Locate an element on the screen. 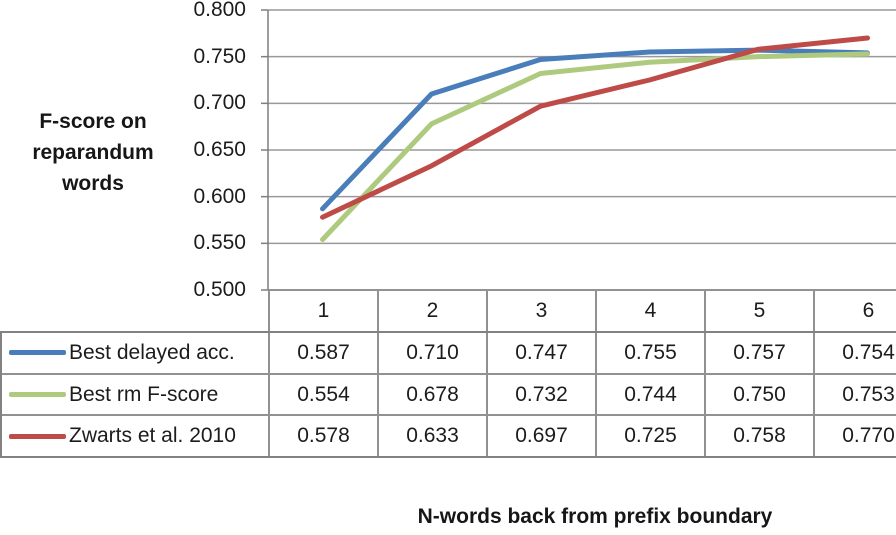  table-value: 0.755 is located at coordinates (649, 353).